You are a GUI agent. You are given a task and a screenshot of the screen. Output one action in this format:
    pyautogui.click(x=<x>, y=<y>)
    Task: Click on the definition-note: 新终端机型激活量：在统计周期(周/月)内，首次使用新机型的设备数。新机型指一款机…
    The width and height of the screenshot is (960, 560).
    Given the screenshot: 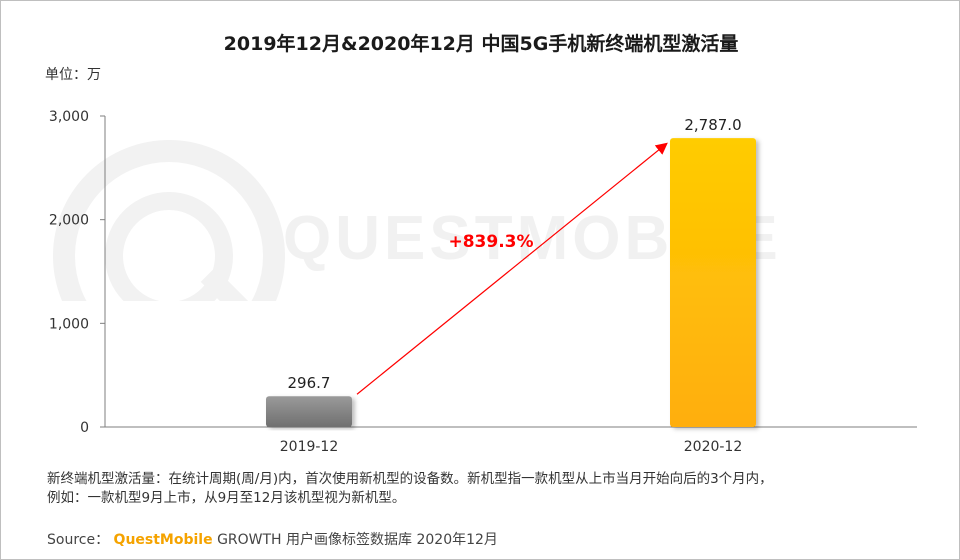 What is the action you would take?
    pyautogui.click(x=487, y=489)
    